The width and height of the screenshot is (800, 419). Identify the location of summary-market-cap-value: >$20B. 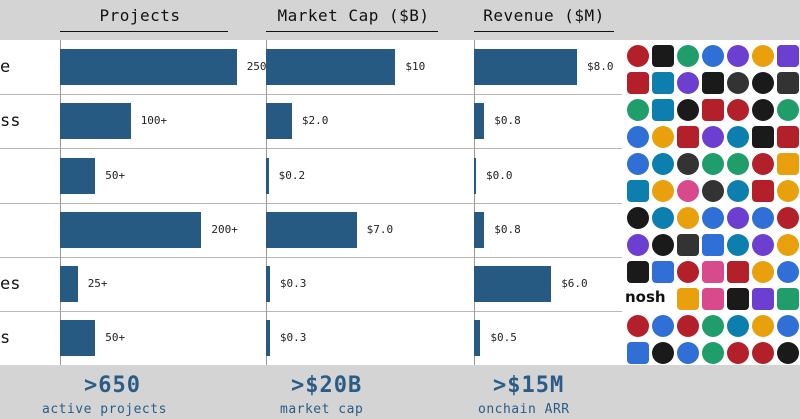
(327, 385).